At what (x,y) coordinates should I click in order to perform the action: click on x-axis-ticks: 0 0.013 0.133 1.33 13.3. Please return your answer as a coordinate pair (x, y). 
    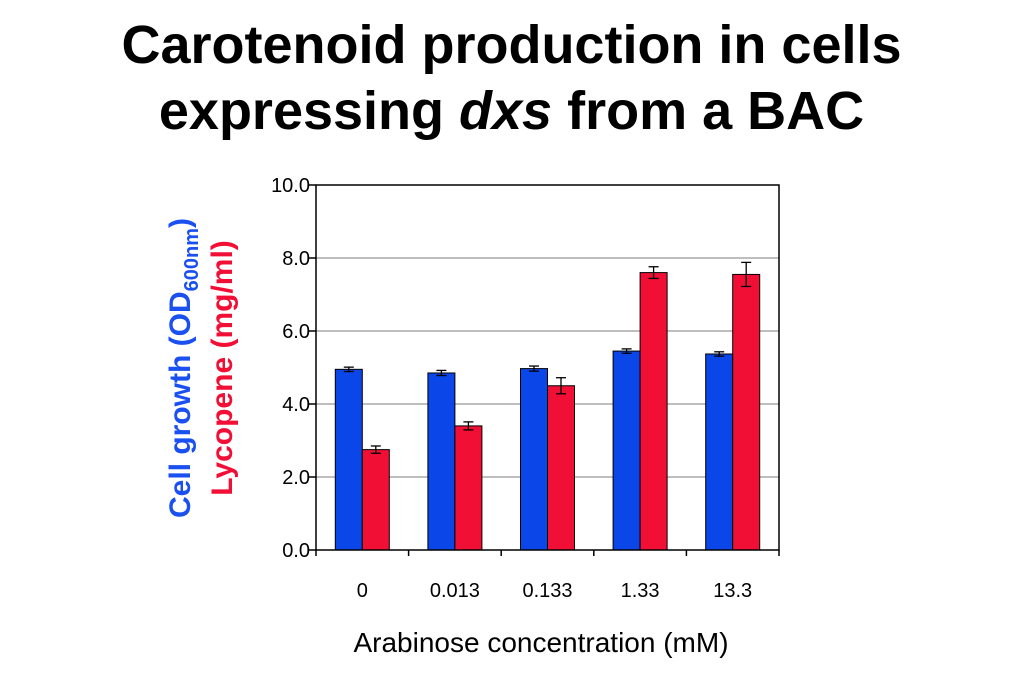
    Looking at the image, I should click on (547, 576).